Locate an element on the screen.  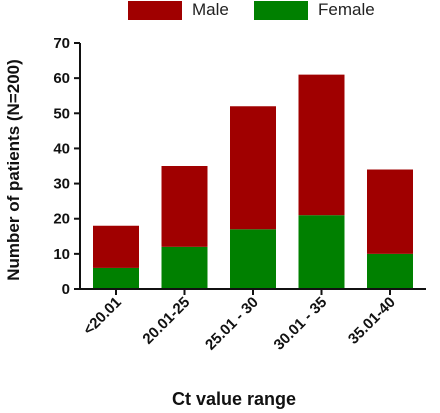
y-tick-label-50: 50 is located at coordinates (61, 113).